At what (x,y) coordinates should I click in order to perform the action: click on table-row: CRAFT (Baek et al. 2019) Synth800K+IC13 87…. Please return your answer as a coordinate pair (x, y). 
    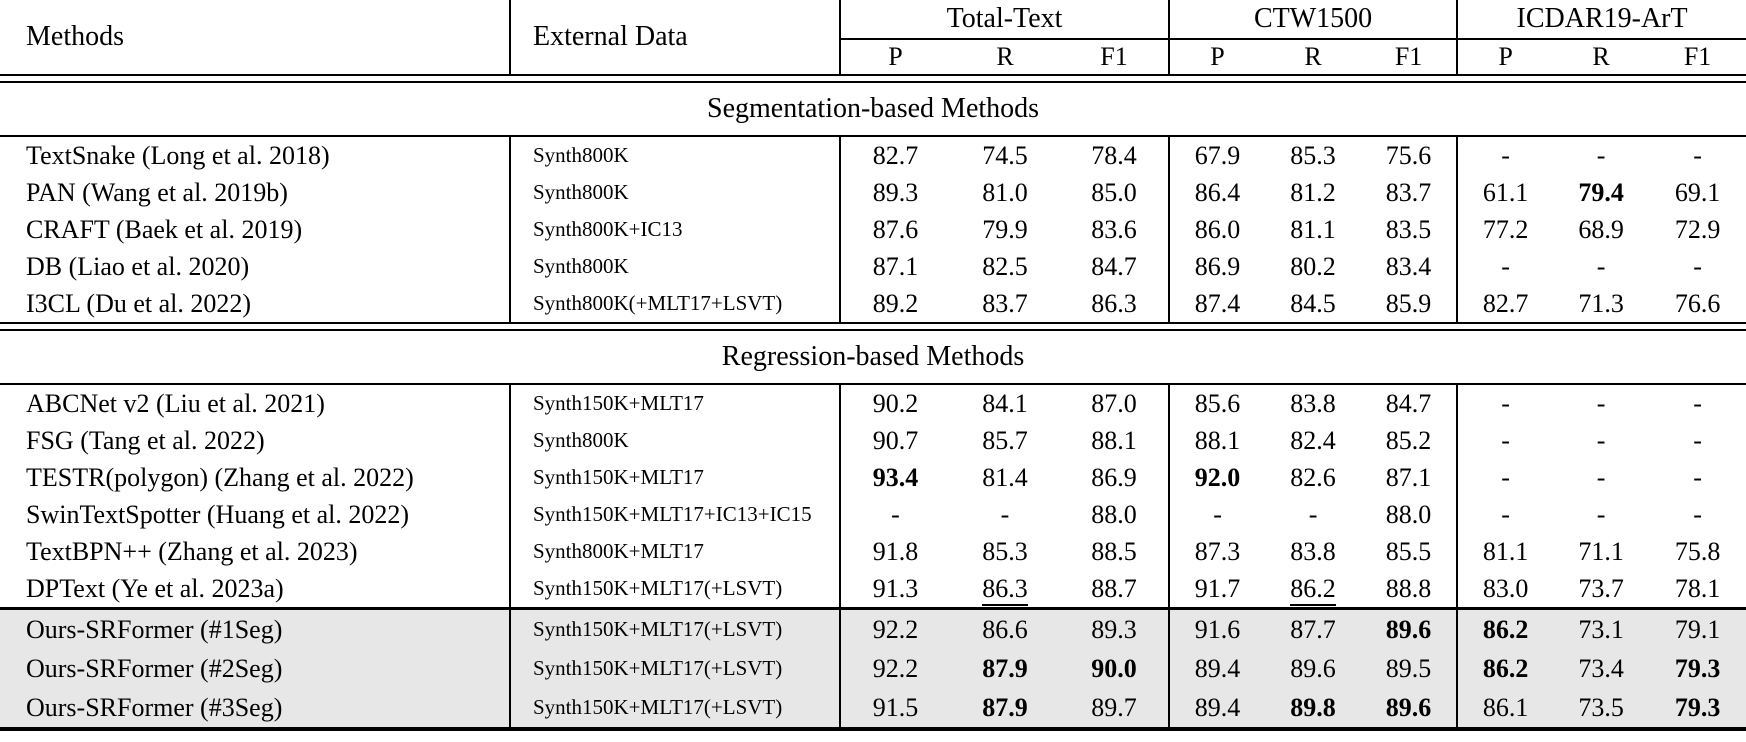
    Looking at the image, I should click on (873, 229).